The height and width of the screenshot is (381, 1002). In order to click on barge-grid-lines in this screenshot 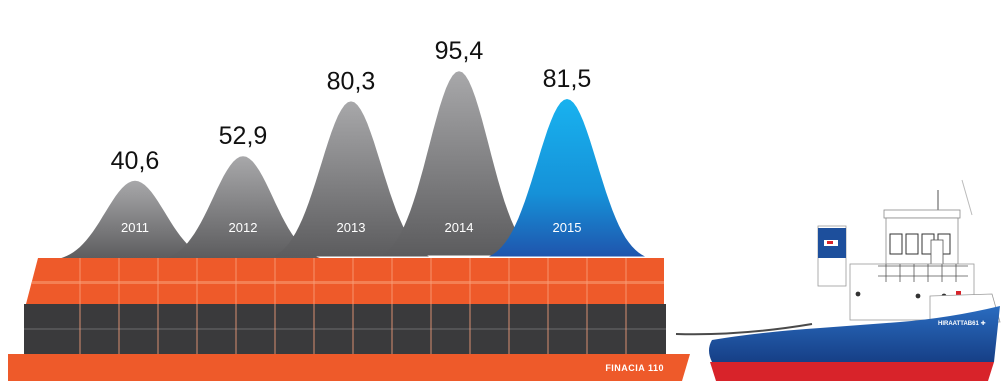, I will do `click(353, 306)`.